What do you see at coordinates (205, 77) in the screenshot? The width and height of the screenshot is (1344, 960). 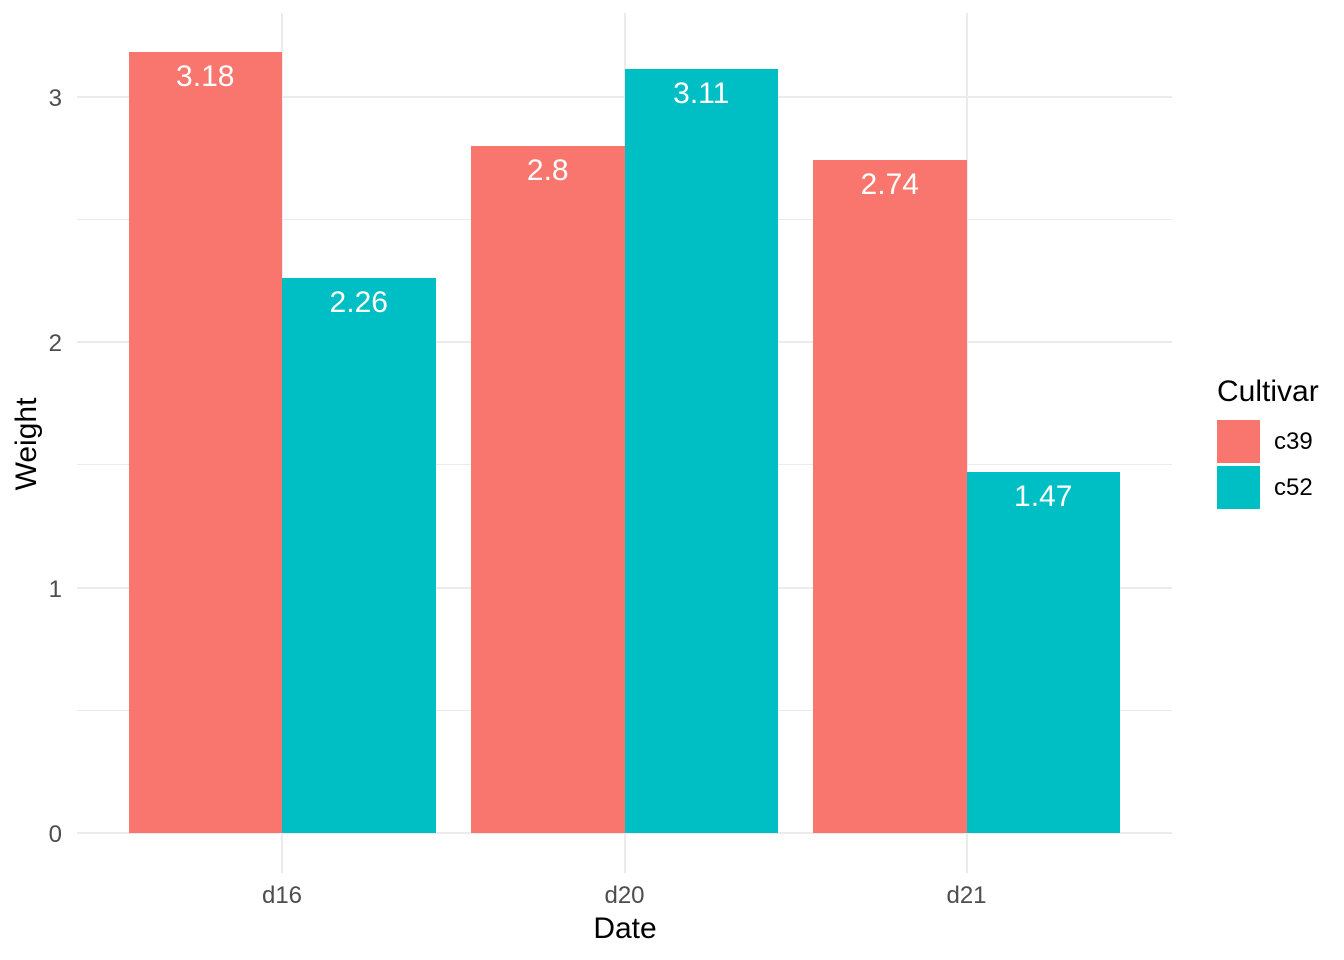 I see `bar-value-label-d16-c39: 3.18` at bounding box center [205, 77].